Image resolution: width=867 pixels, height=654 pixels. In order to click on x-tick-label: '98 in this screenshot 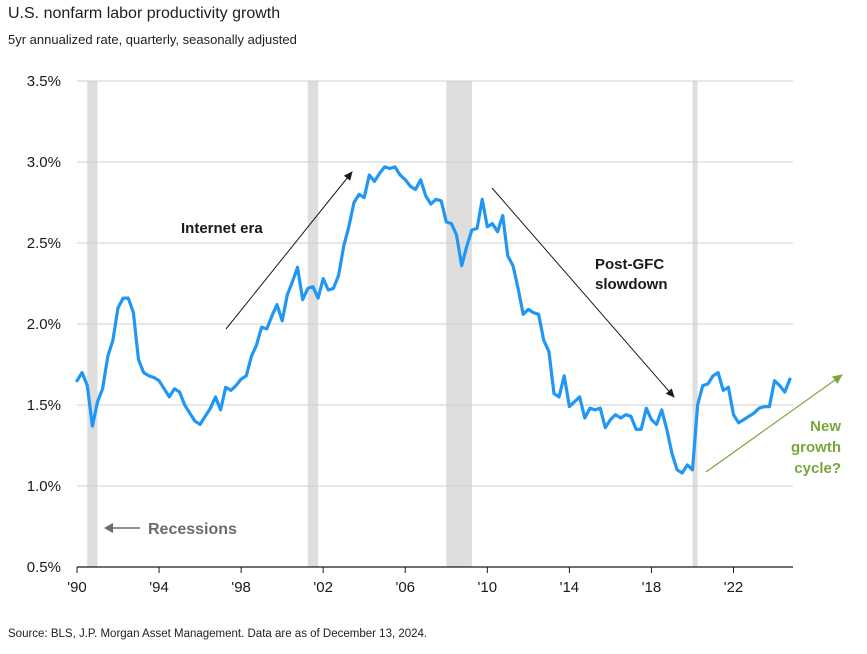, I will do `click(241, 587)`.